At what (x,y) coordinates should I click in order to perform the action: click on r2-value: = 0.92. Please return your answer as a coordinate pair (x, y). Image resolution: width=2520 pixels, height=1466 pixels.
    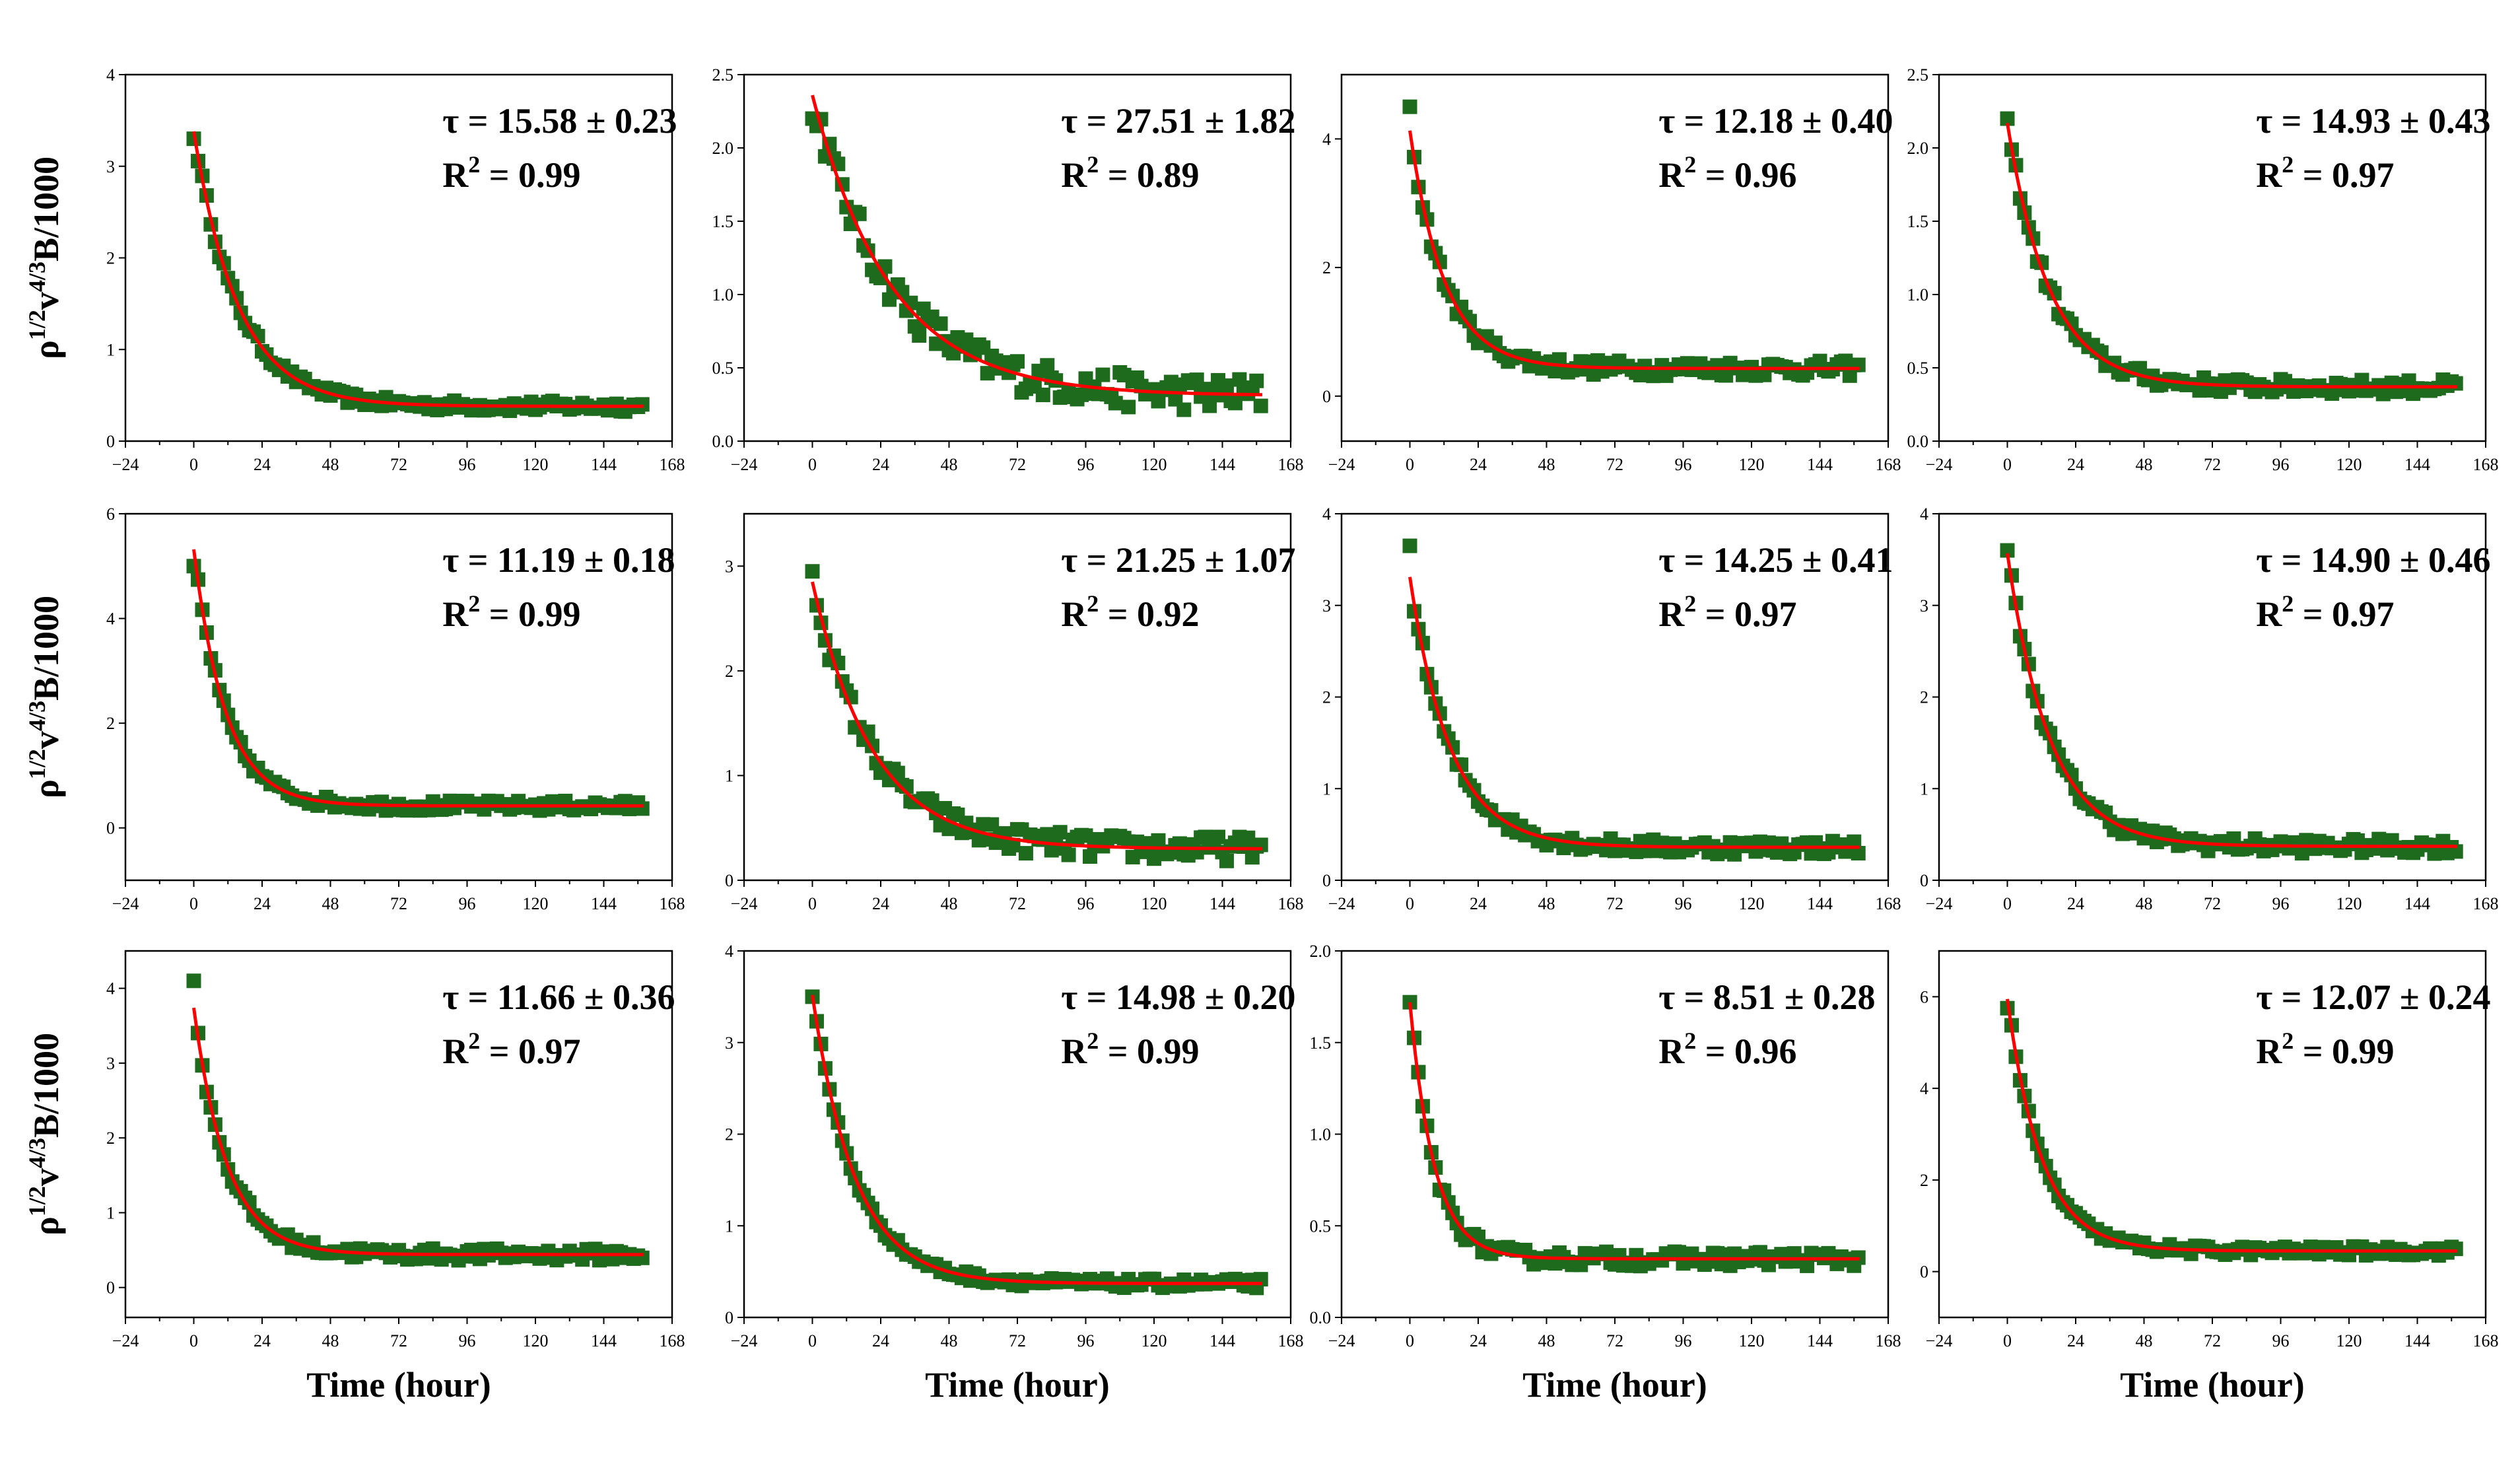
    Looking at the image, I should click on (1149, 614).